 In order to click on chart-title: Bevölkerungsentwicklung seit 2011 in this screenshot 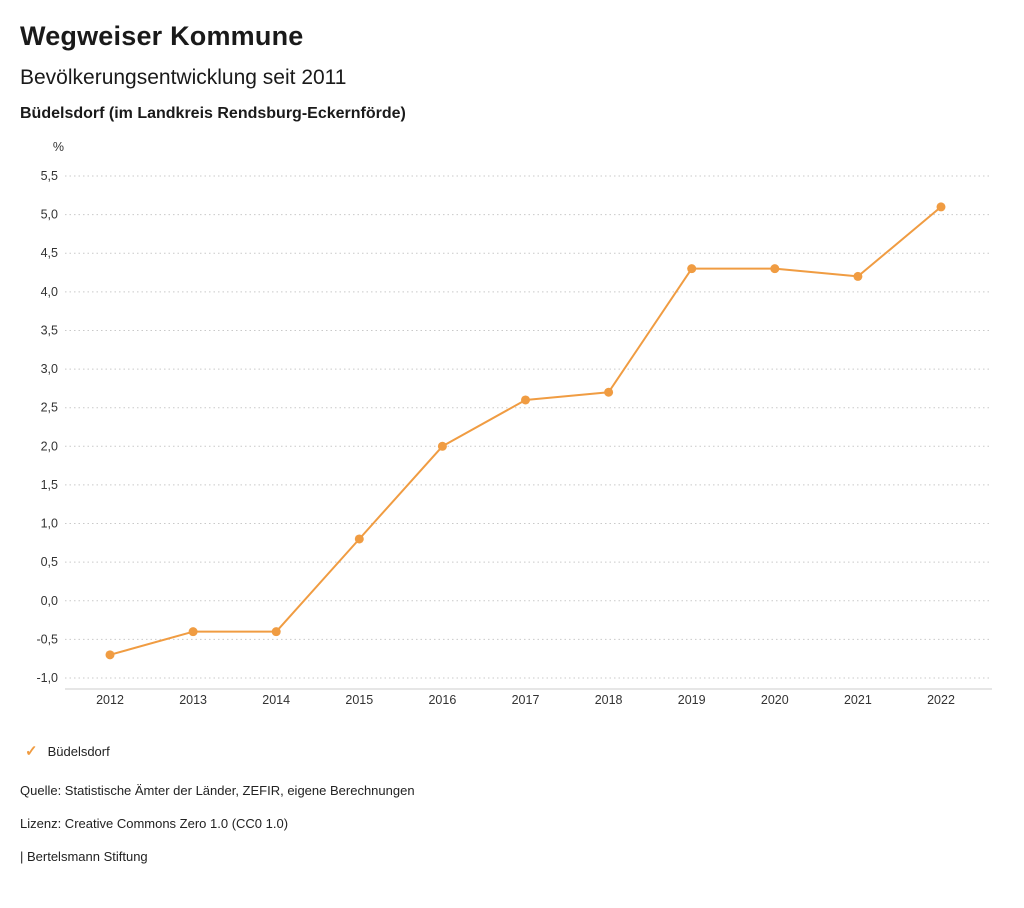, I will do `click(183, 78)`.